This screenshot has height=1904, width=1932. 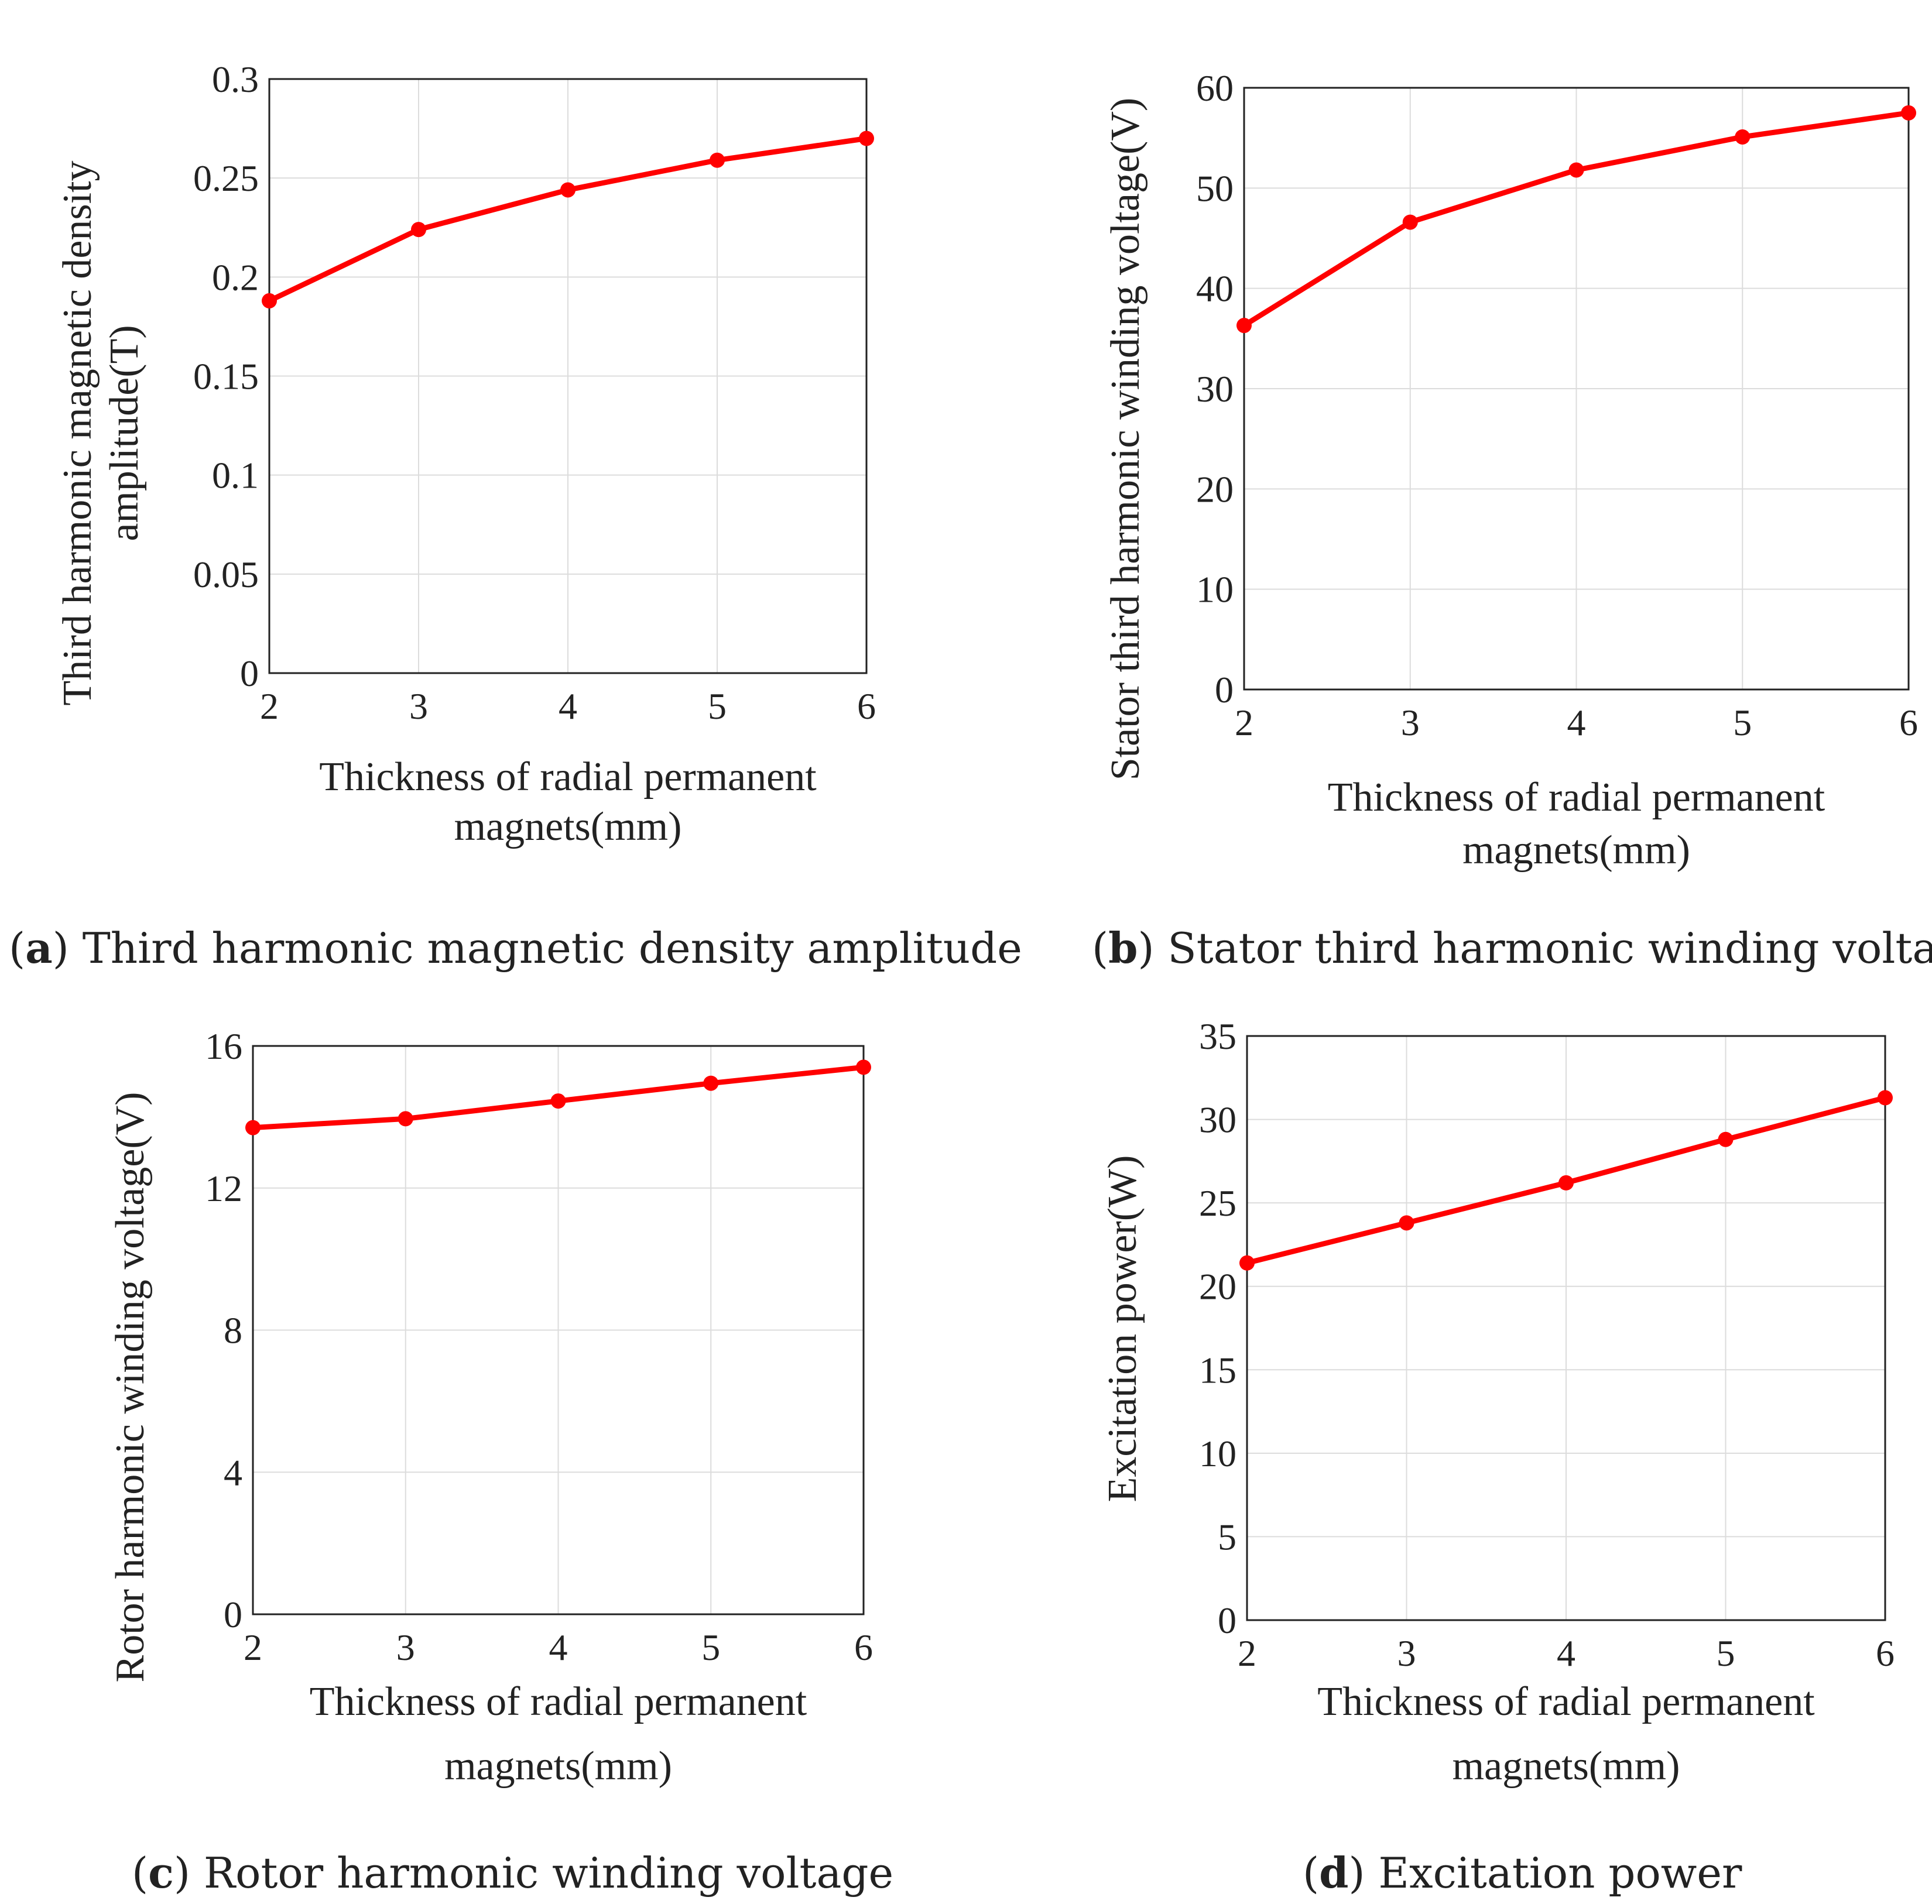 What do you see at coordinates (1522, 1873) in the screenshot?
I see `panel-d-caption: (d) Excitation power` at bounding box center [1522, 1873].